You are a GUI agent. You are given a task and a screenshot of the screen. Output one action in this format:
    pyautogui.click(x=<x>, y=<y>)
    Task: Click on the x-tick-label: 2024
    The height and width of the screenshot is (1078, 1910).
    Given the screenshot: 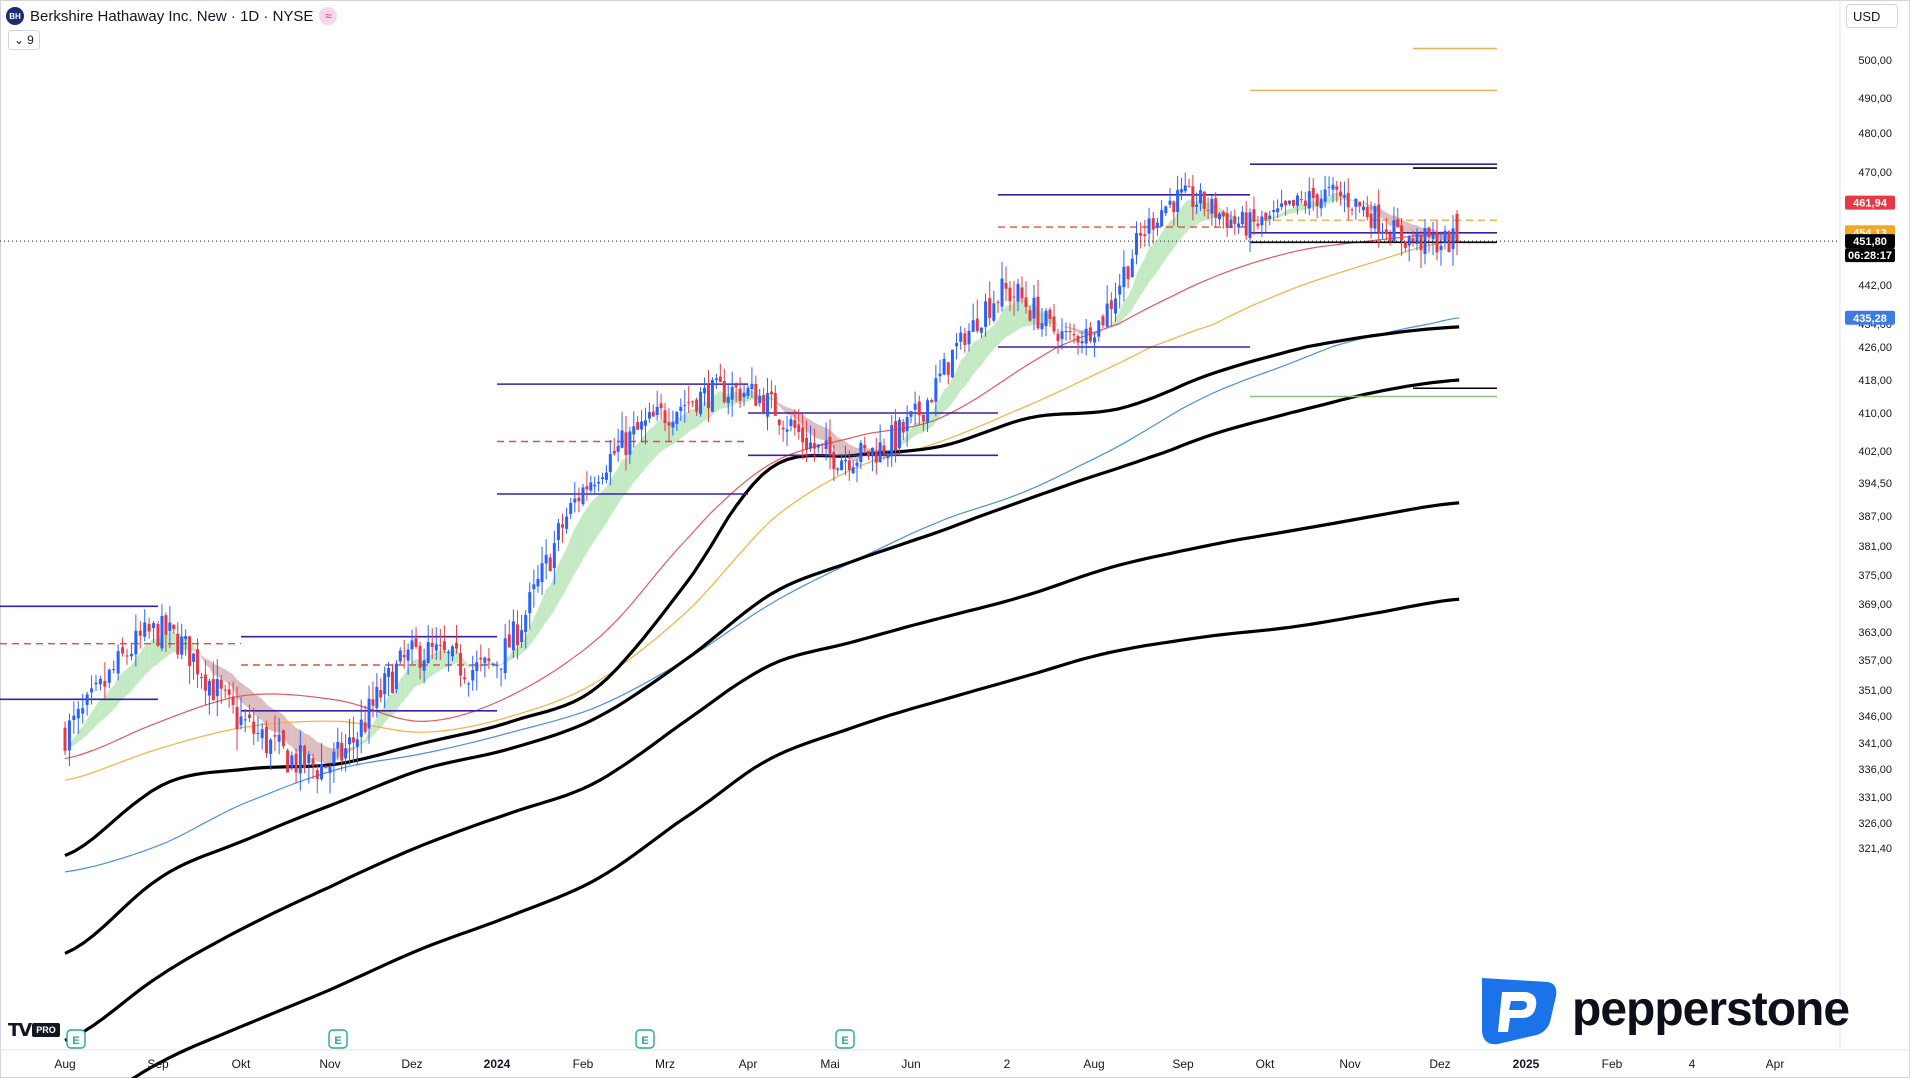 What is the action you would take?
    pyautogui.click(x=497, y=1064)
    